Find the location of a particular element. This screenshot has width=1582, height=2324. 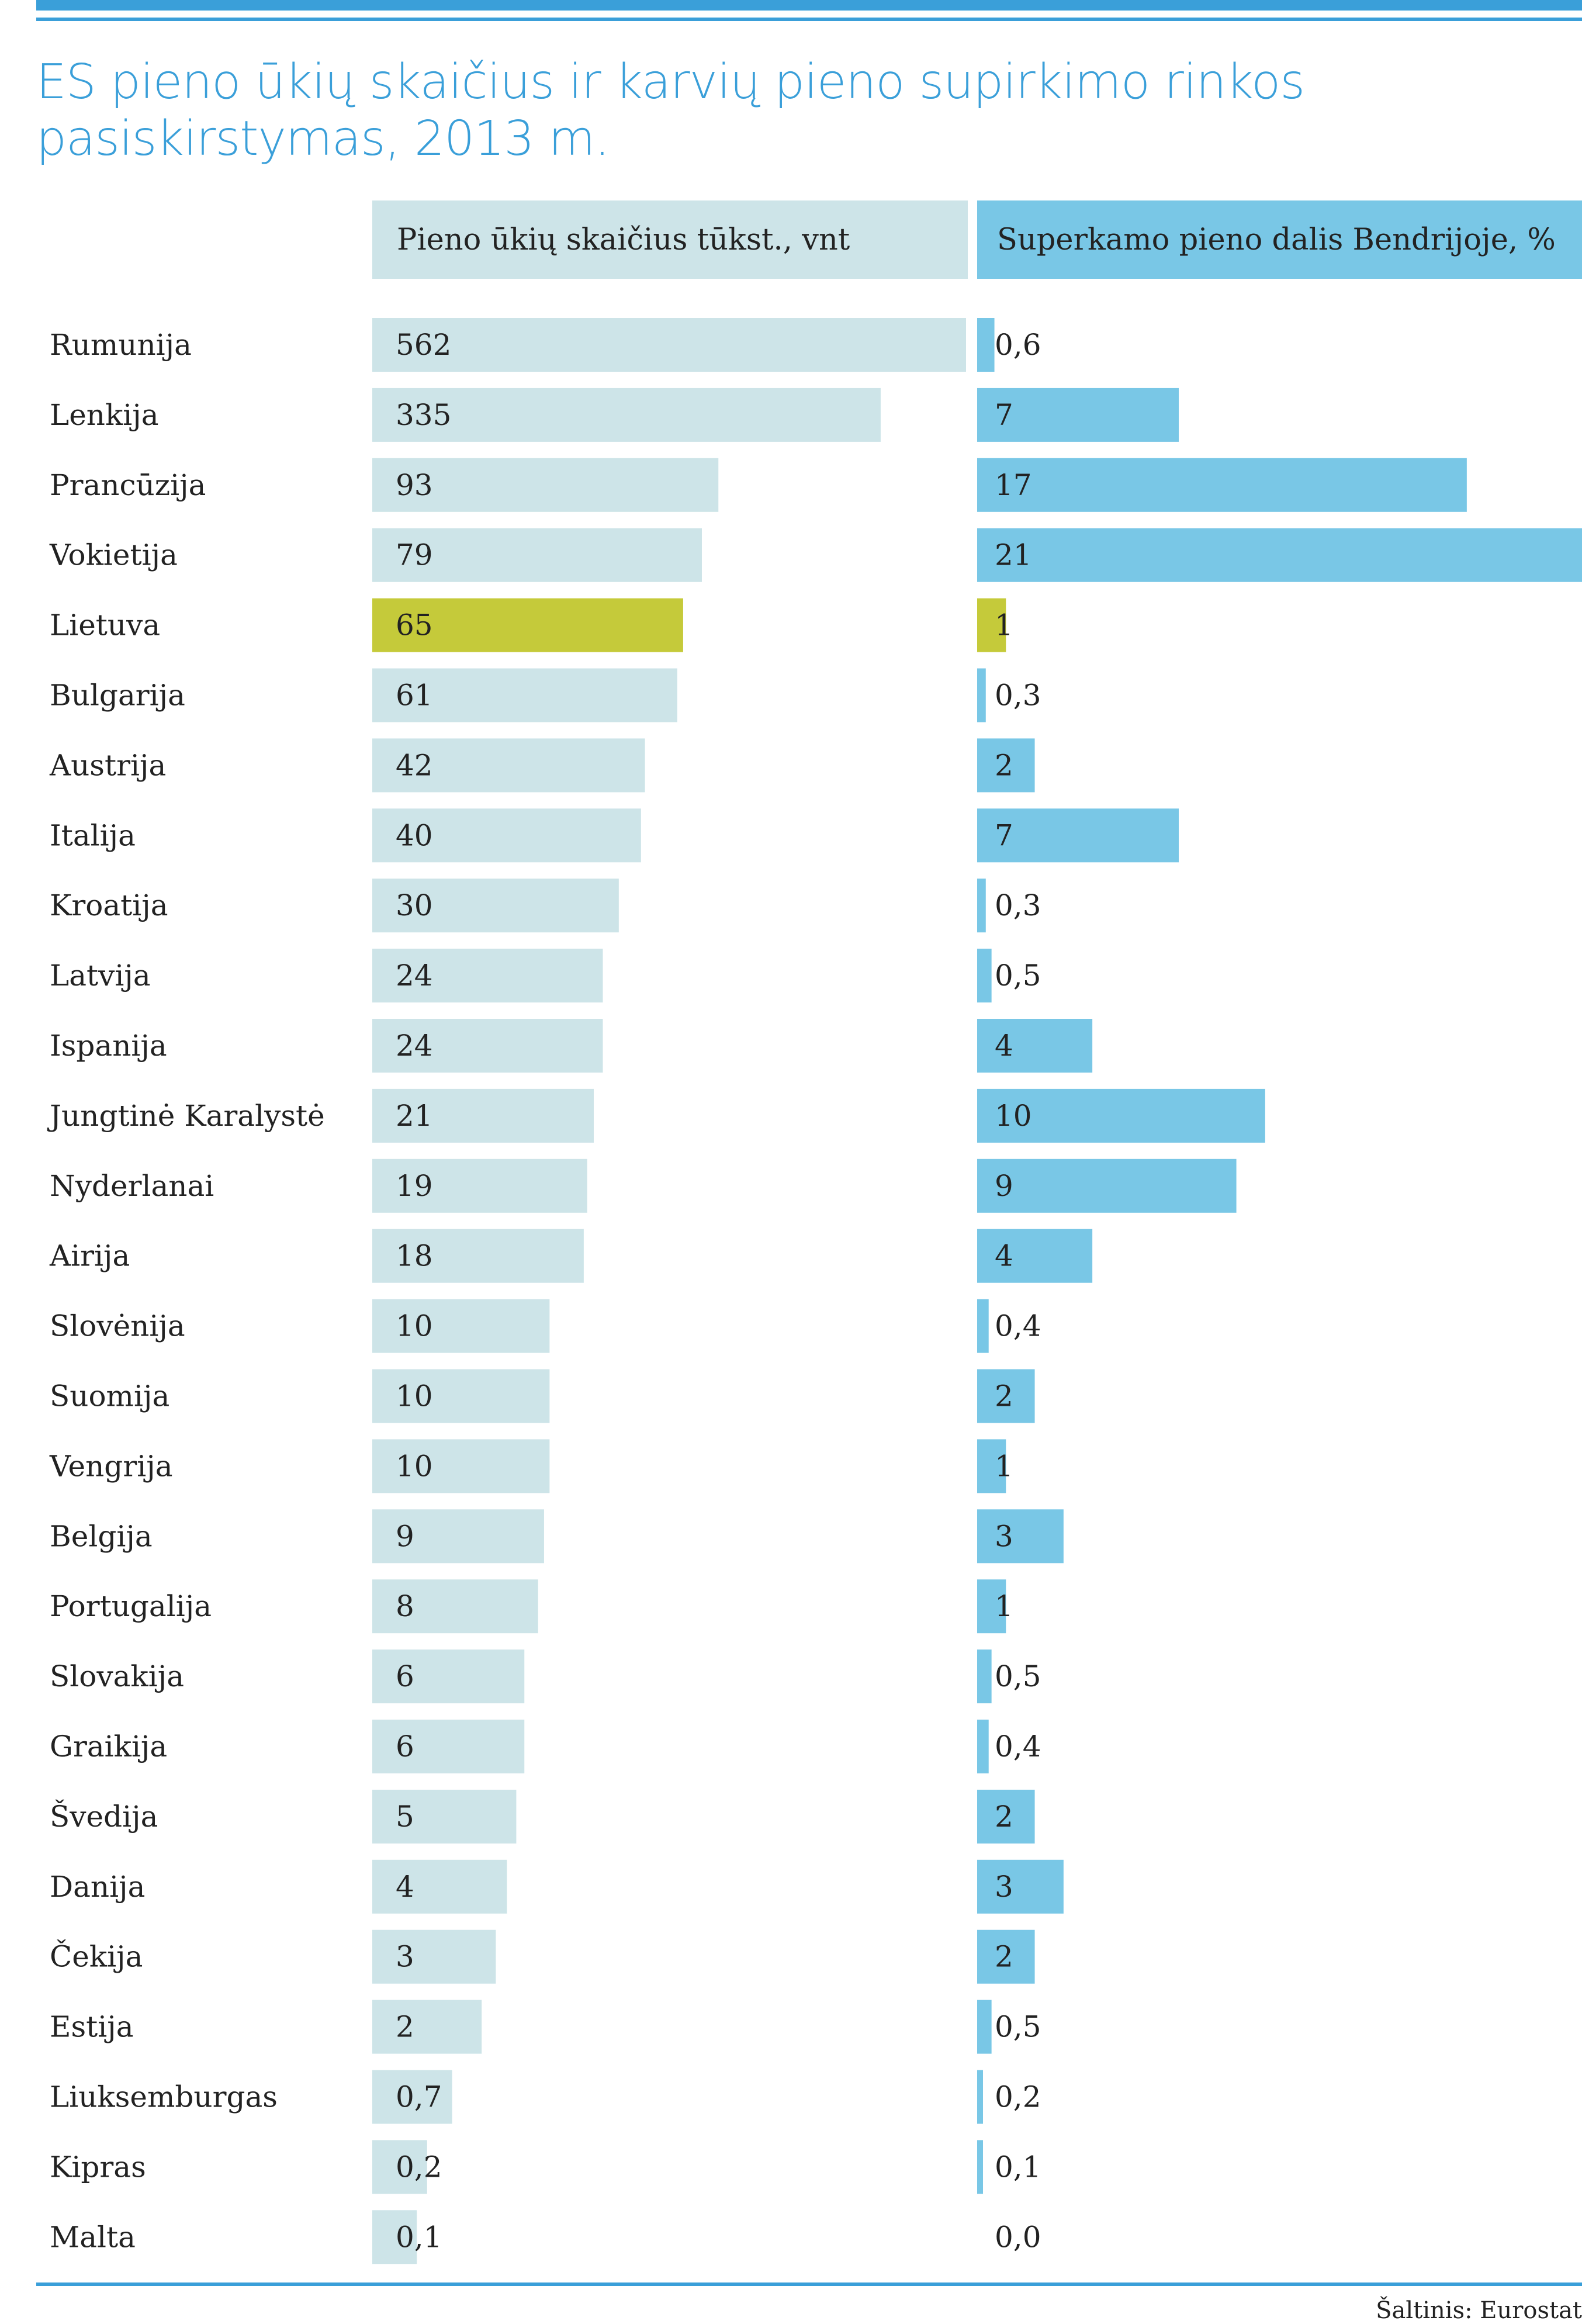

left-value-label: 9 is located at coordinates (405, 1536).